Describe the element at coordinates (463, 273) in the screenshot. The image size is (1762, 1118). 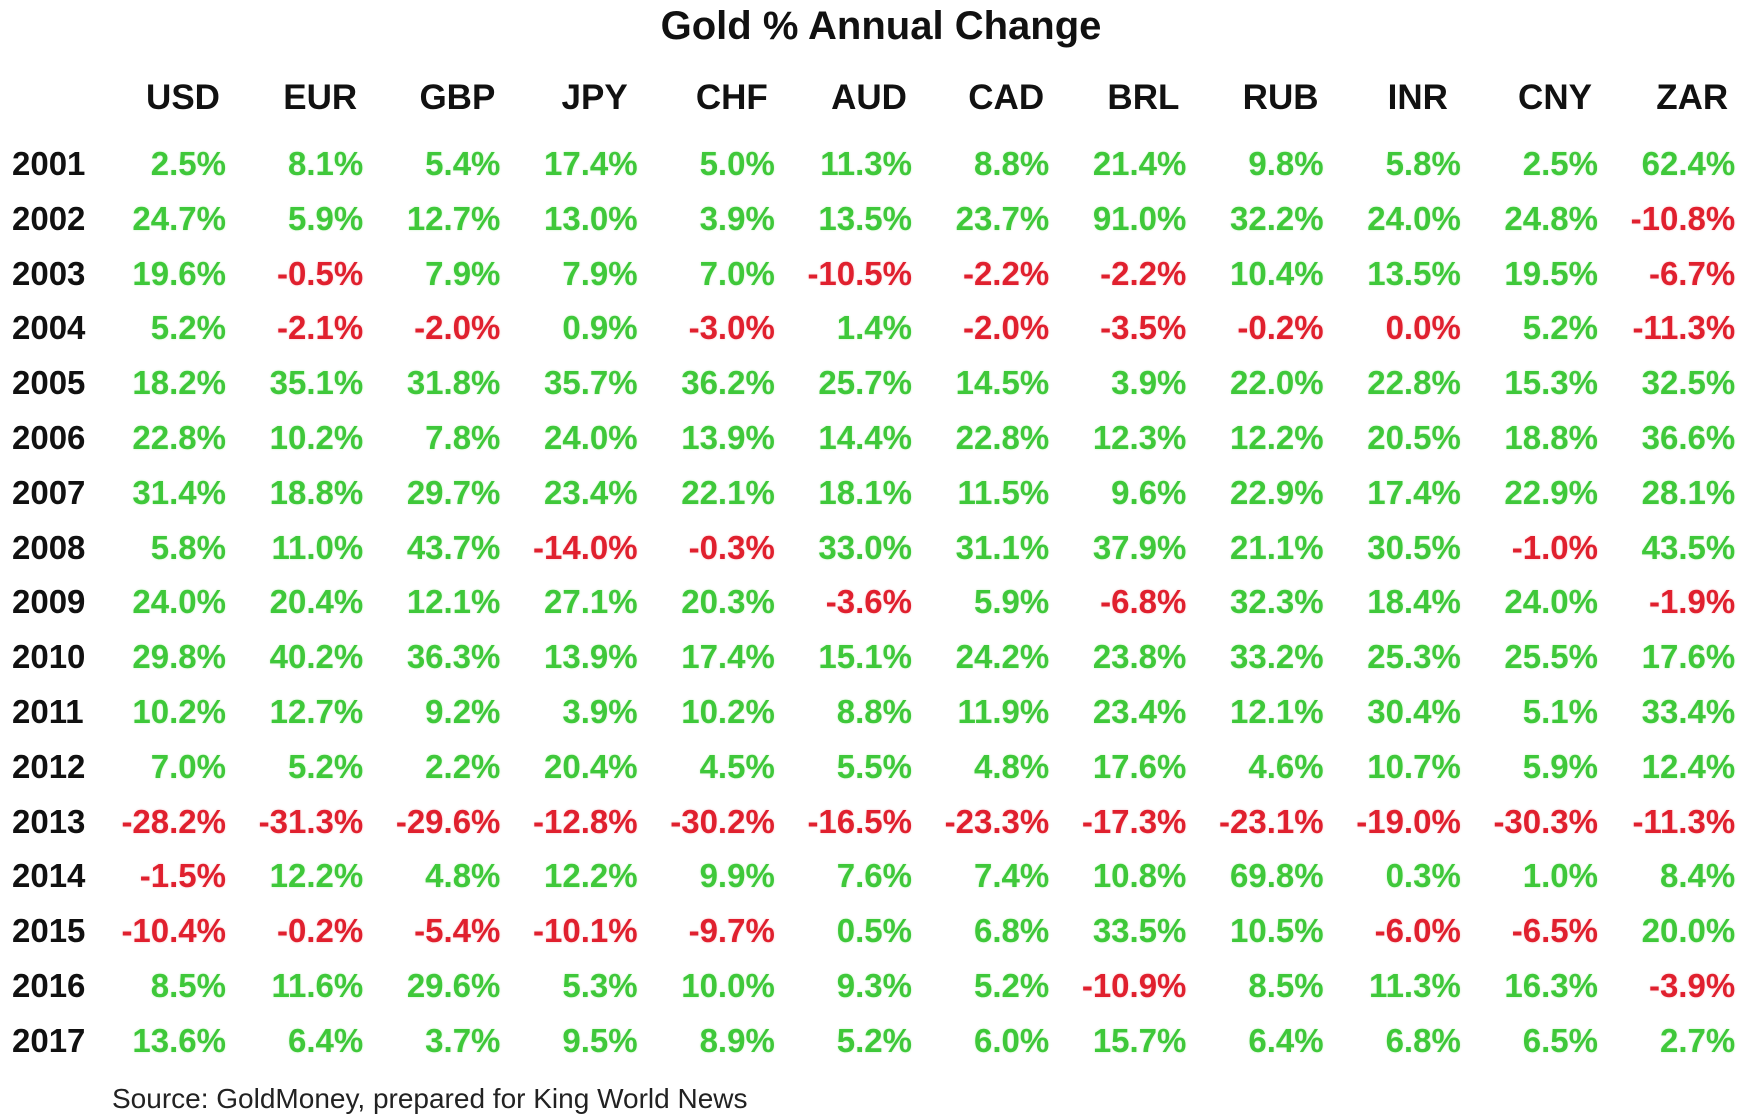
I see `cell-2003-gbp: 7.9%` at that location.